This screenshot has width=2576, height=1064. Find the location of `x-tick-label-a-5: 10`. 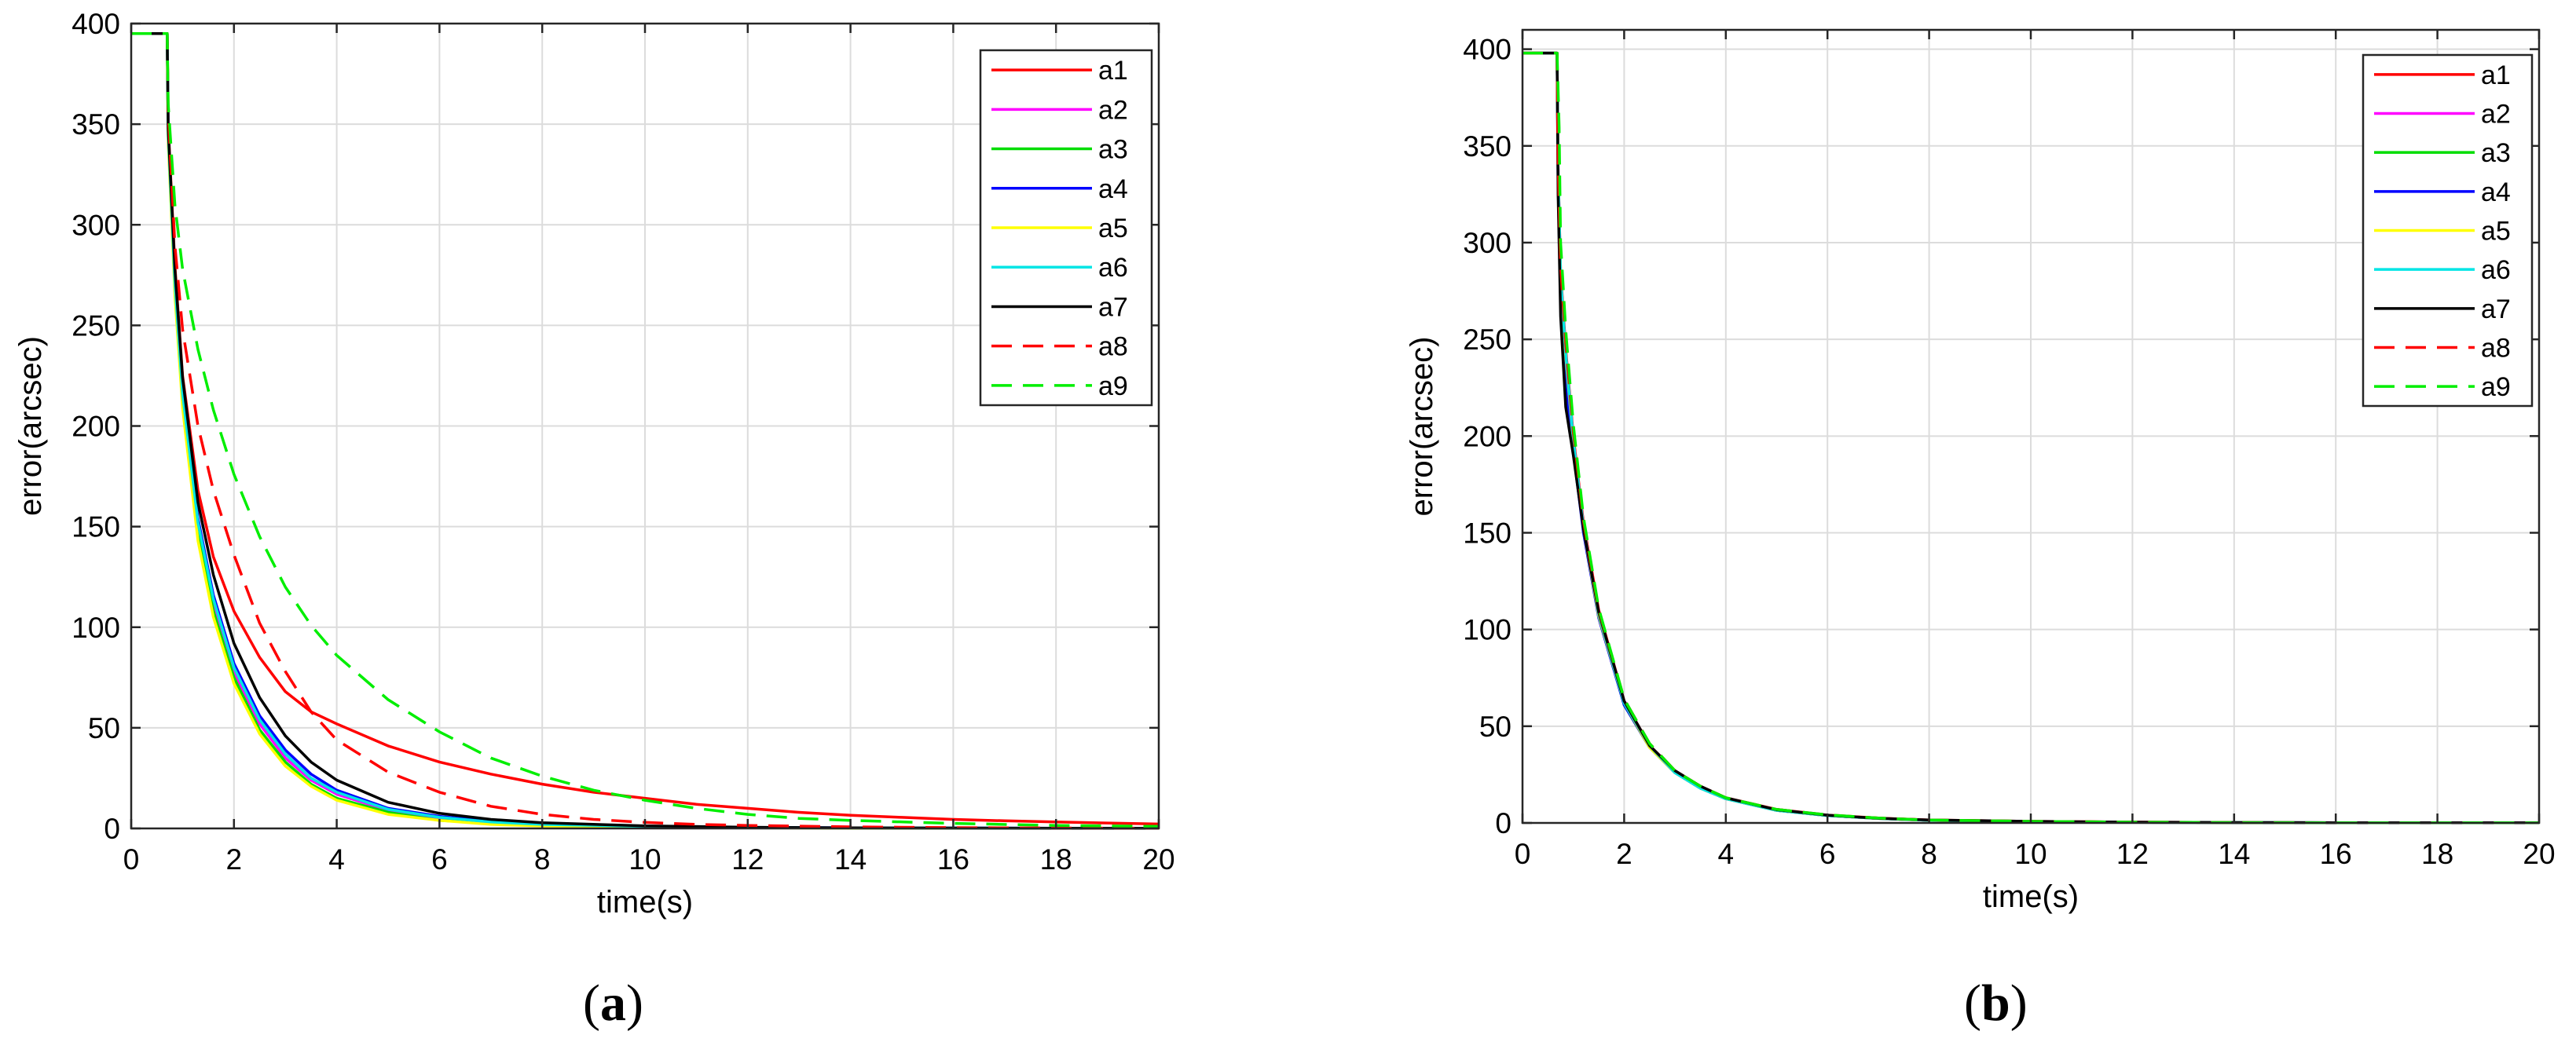

x-tick-label-a-5: 10 is located at coordinates (644, 860).